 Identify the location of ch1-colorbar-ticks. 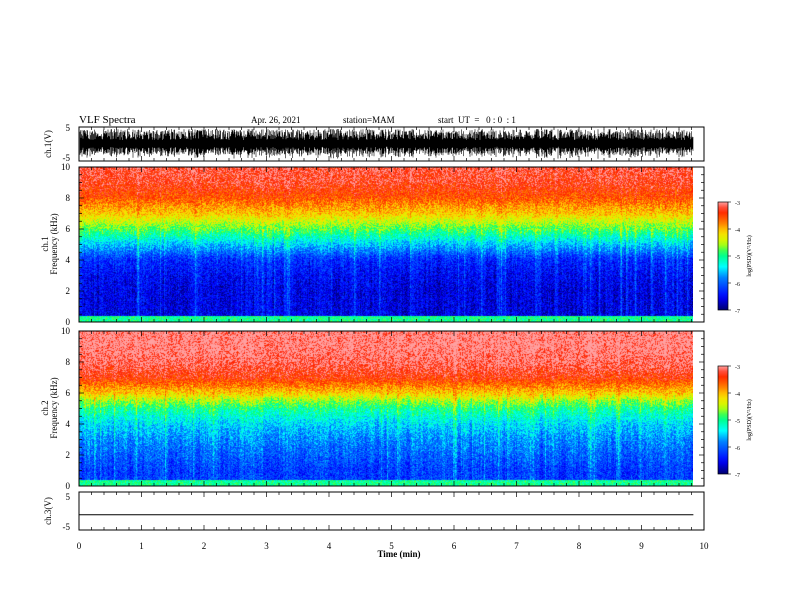
(729, 256).